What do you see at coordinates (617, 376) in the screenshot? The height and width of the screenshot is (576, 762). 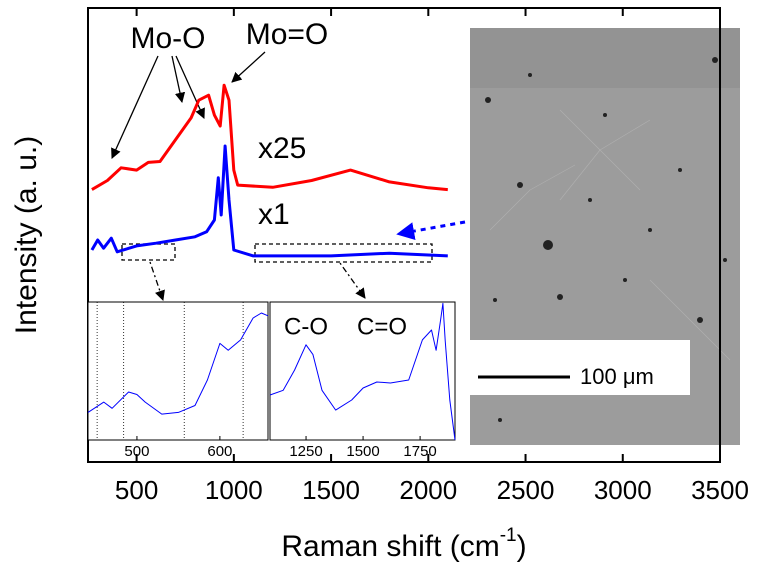 I see `scale-bar-label: 100 μm` at bounding box center [617, 376].